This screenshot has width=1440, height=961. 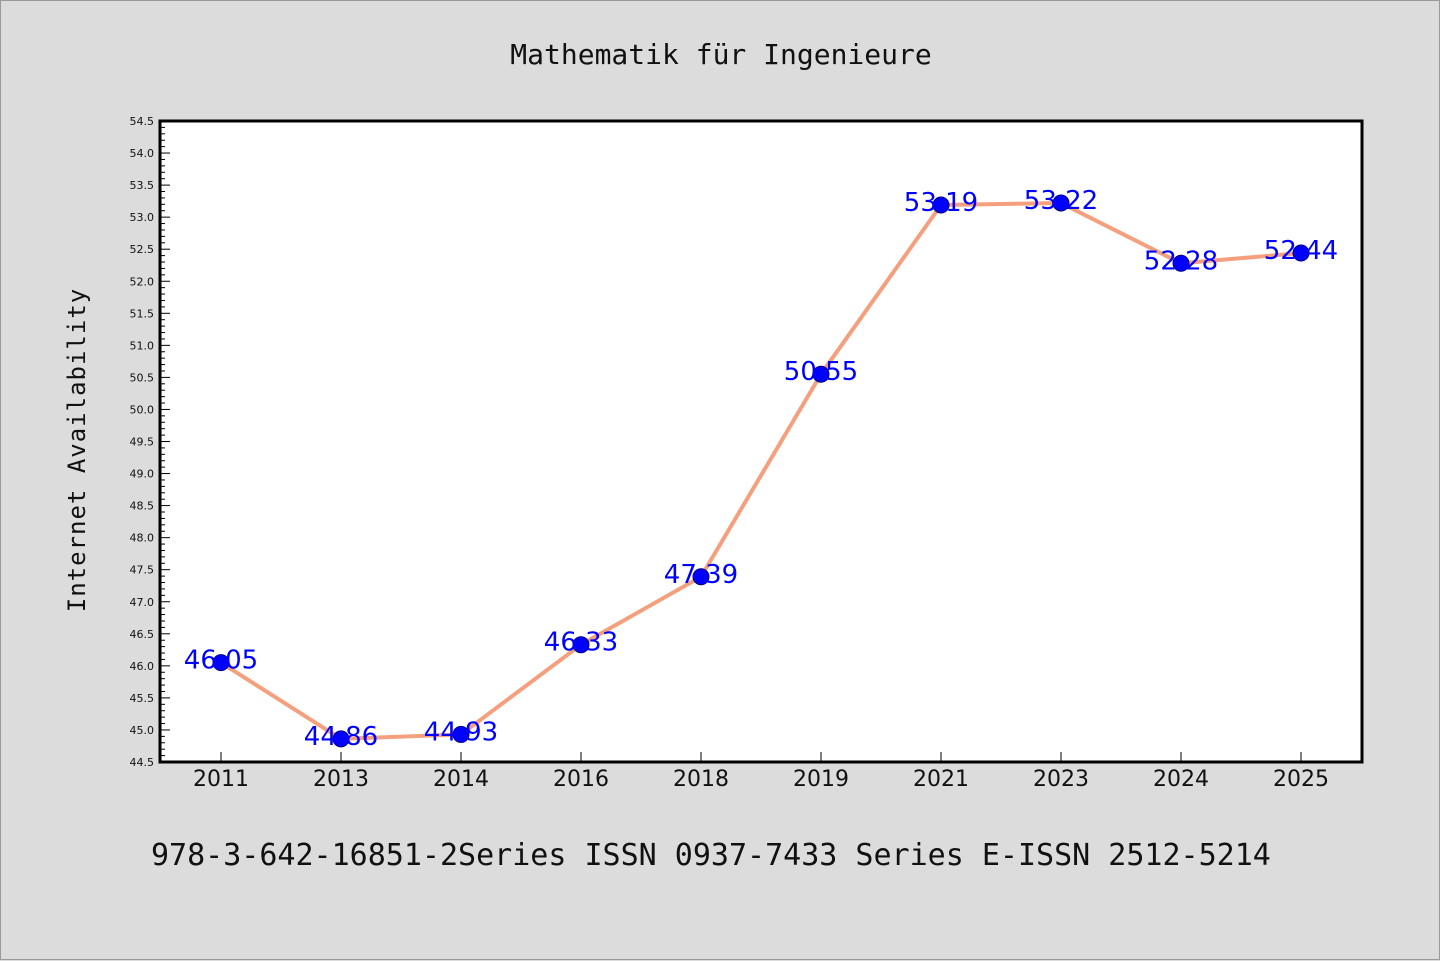 What do you see at coordinates (142, 409) in the screenshot?
I see `y-tick-label: 50.0` at bounding box center [142, 409].